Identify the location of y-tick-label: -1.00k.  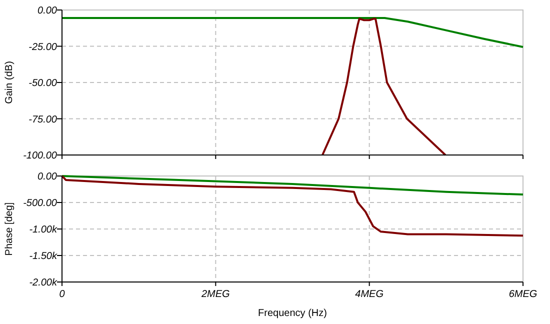
(43, 230).